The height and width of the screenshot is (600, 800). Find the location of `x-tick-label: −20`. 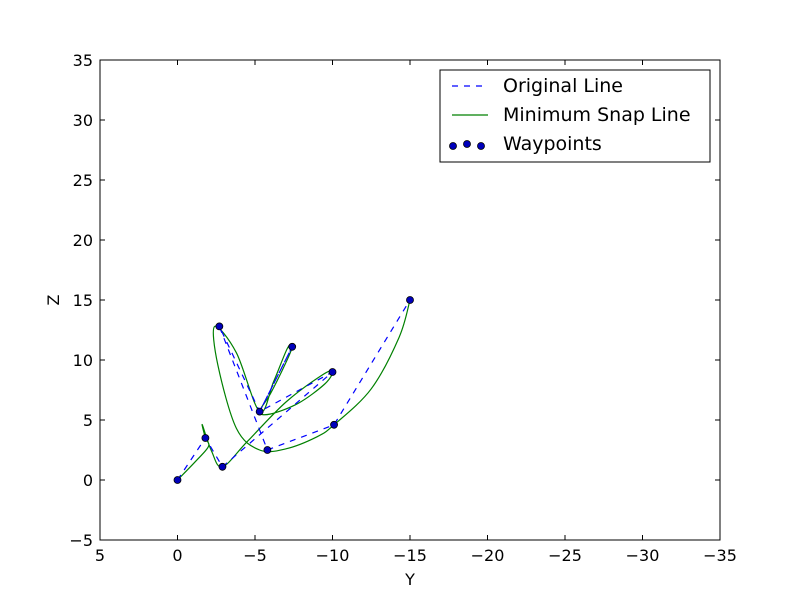

x-tick-label: −20 is located at coordinates (488, 555).